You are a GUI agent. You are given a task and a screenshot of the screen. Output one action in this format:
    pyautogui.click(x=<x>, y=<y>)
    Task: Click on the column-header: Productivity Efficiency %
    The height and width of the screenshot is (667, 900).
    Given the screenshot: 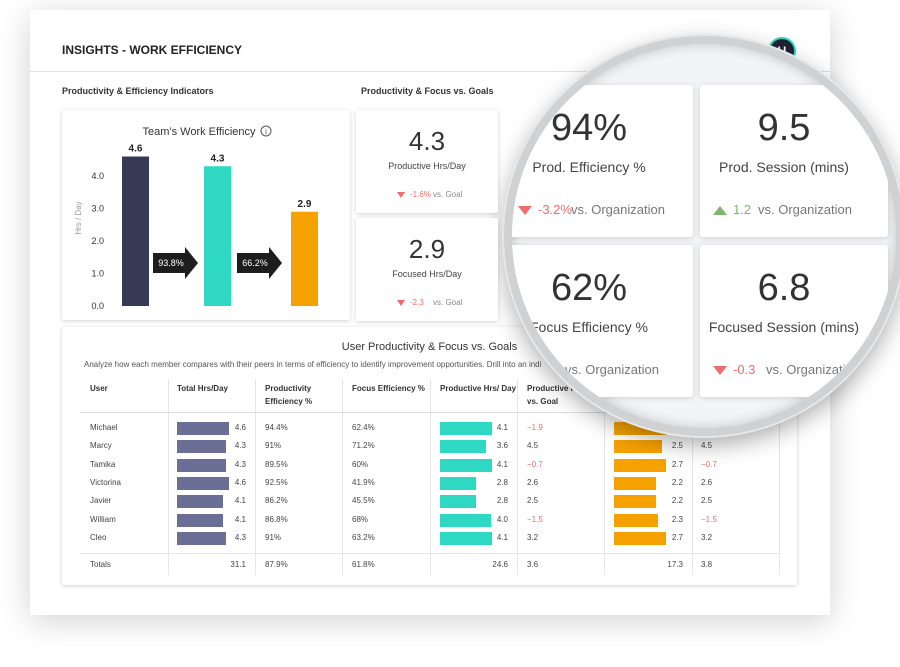 What is the action you would take?
    pyautogui.click(x=289, y=395)
    